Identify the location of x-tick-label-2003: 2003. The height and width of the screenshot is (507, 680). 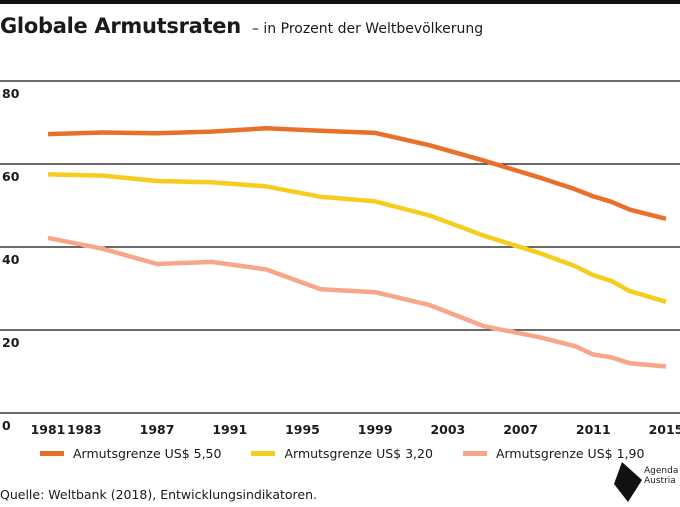
(447, 429).